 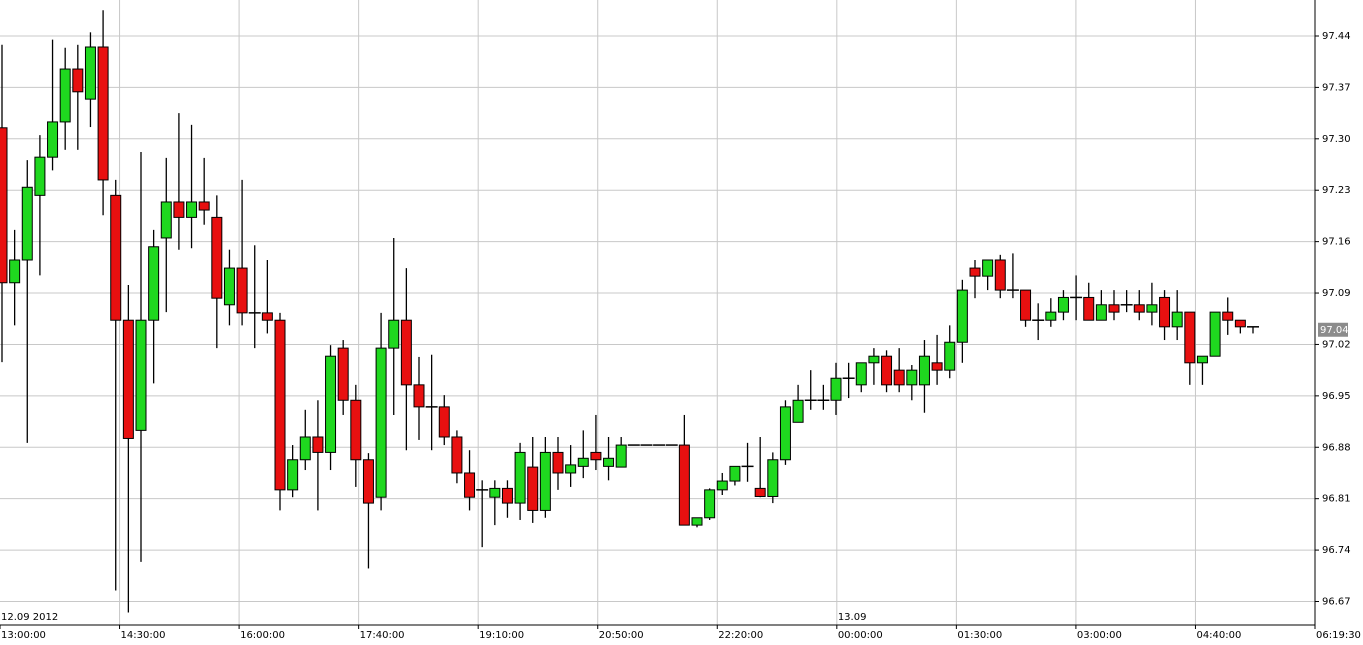 I want to click on x-tick-label: 01:30:00, so click(x=979, y=635).